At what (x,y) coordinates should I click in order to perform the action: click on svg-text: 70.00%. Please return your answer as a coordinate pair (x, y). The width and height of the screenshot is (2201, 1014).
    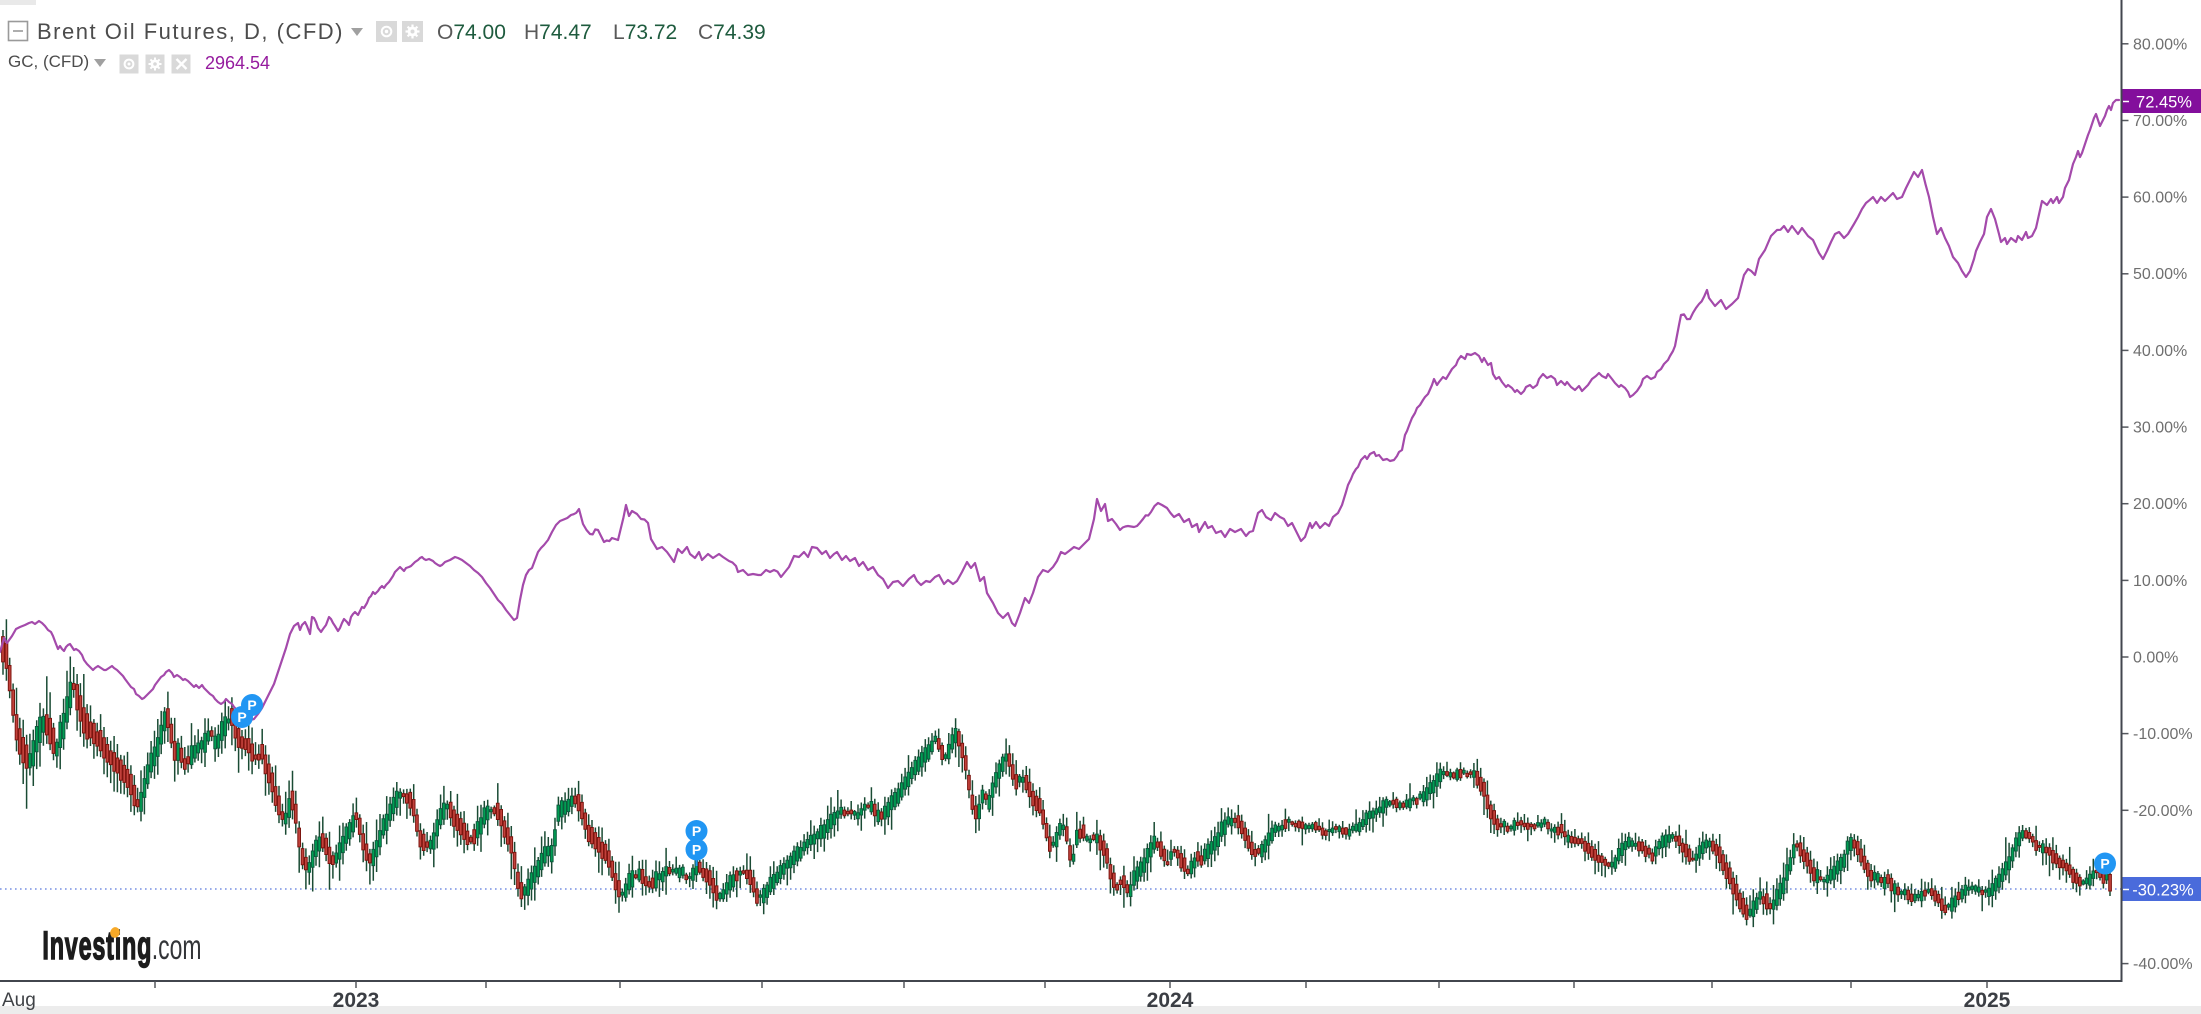
    Looking at the image, I should click on (2160, 121).